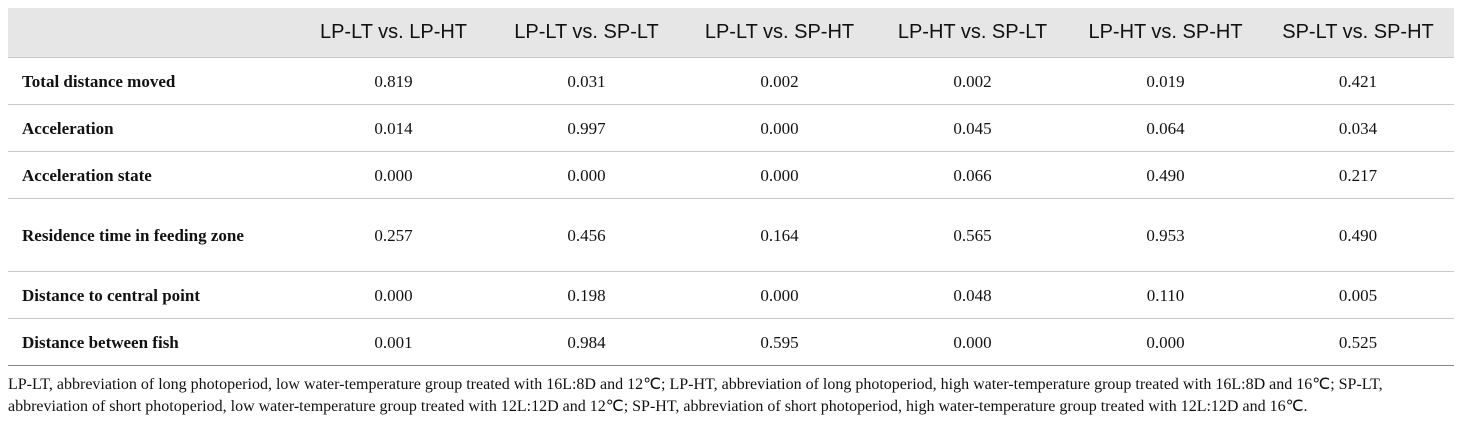 The width and height of the screenshot is (1460, 447). I want to click on cell-value: 0.001, so click(393, 342).